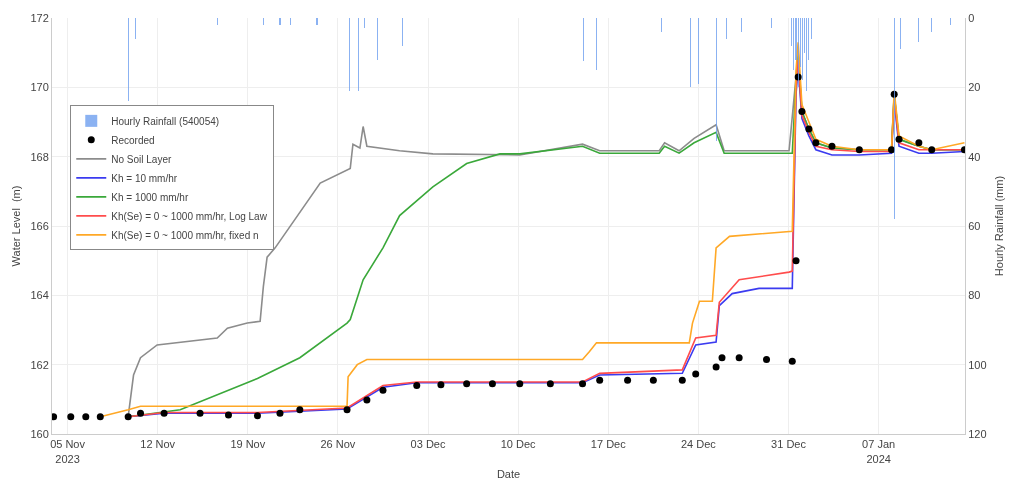 This screenshot has width=1025, height=490. What do you see at coordinates (971, 17) in the screenshot?
I see `y2-tick-label: 0` at bounding box center [971, 17].